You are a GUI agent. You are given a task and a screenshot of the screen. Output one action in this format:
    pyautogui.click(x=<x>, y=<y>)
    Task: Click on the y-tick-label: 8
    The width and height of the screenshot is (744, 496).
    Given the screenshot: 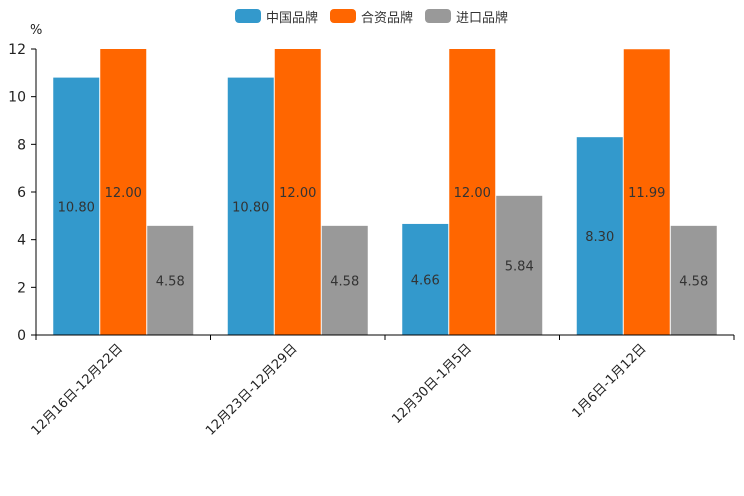 What is the action you would take?
    pyautogui.click(x=21, y=145)
    